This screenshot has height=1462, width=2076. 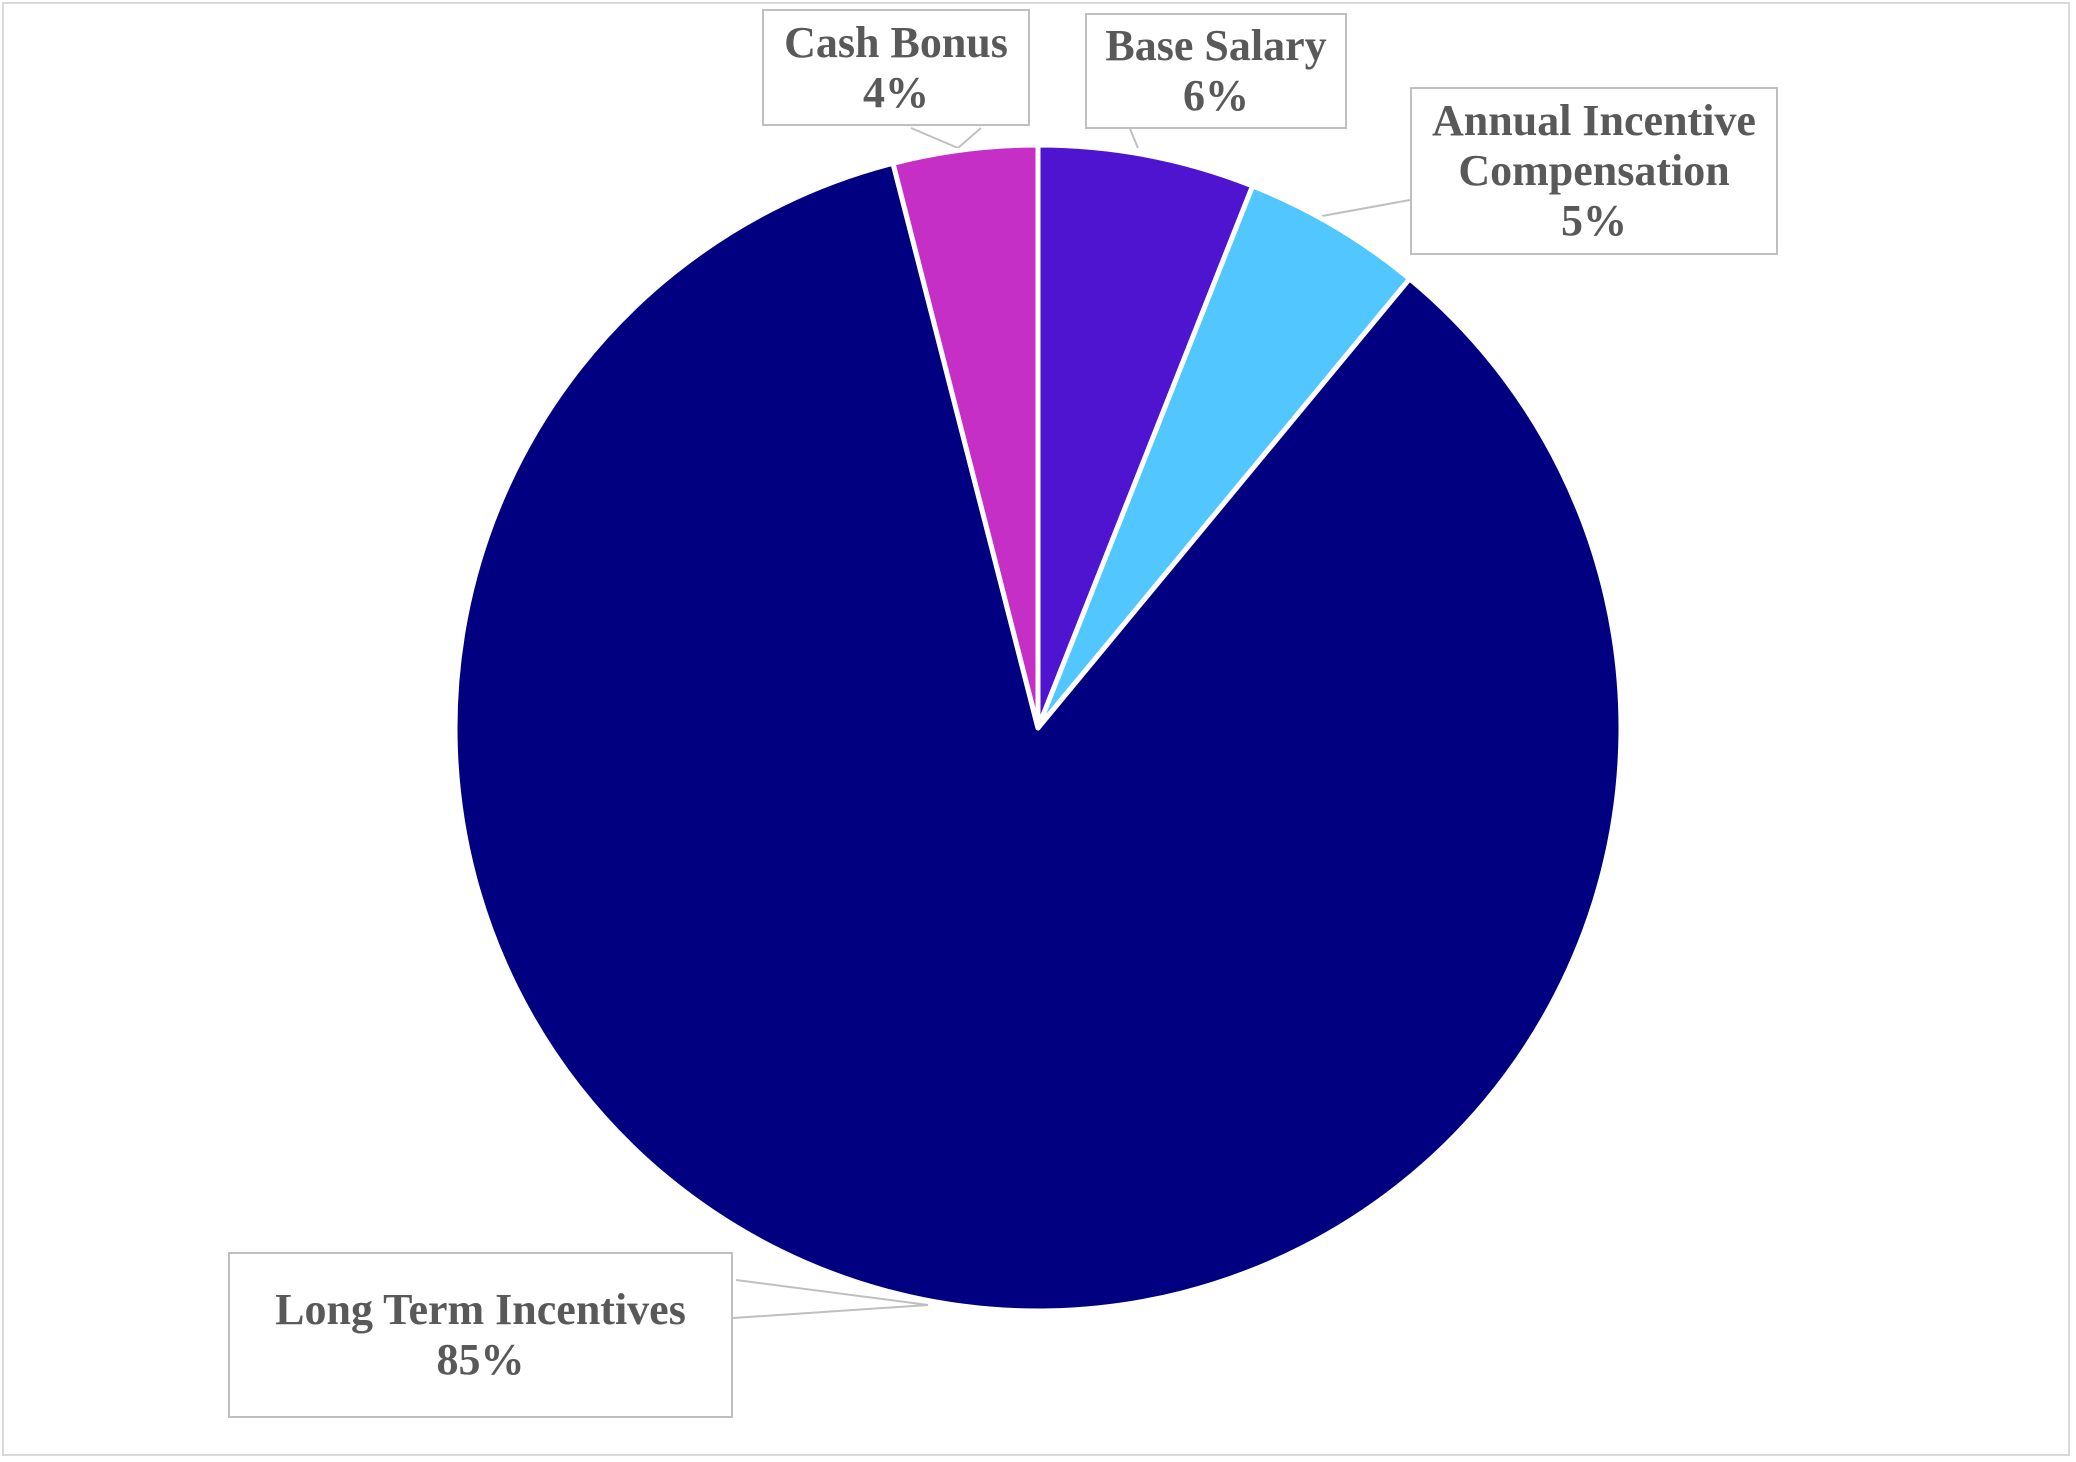 I want to click on pie-slice-cash-bonus, so click(x=965, y=436).